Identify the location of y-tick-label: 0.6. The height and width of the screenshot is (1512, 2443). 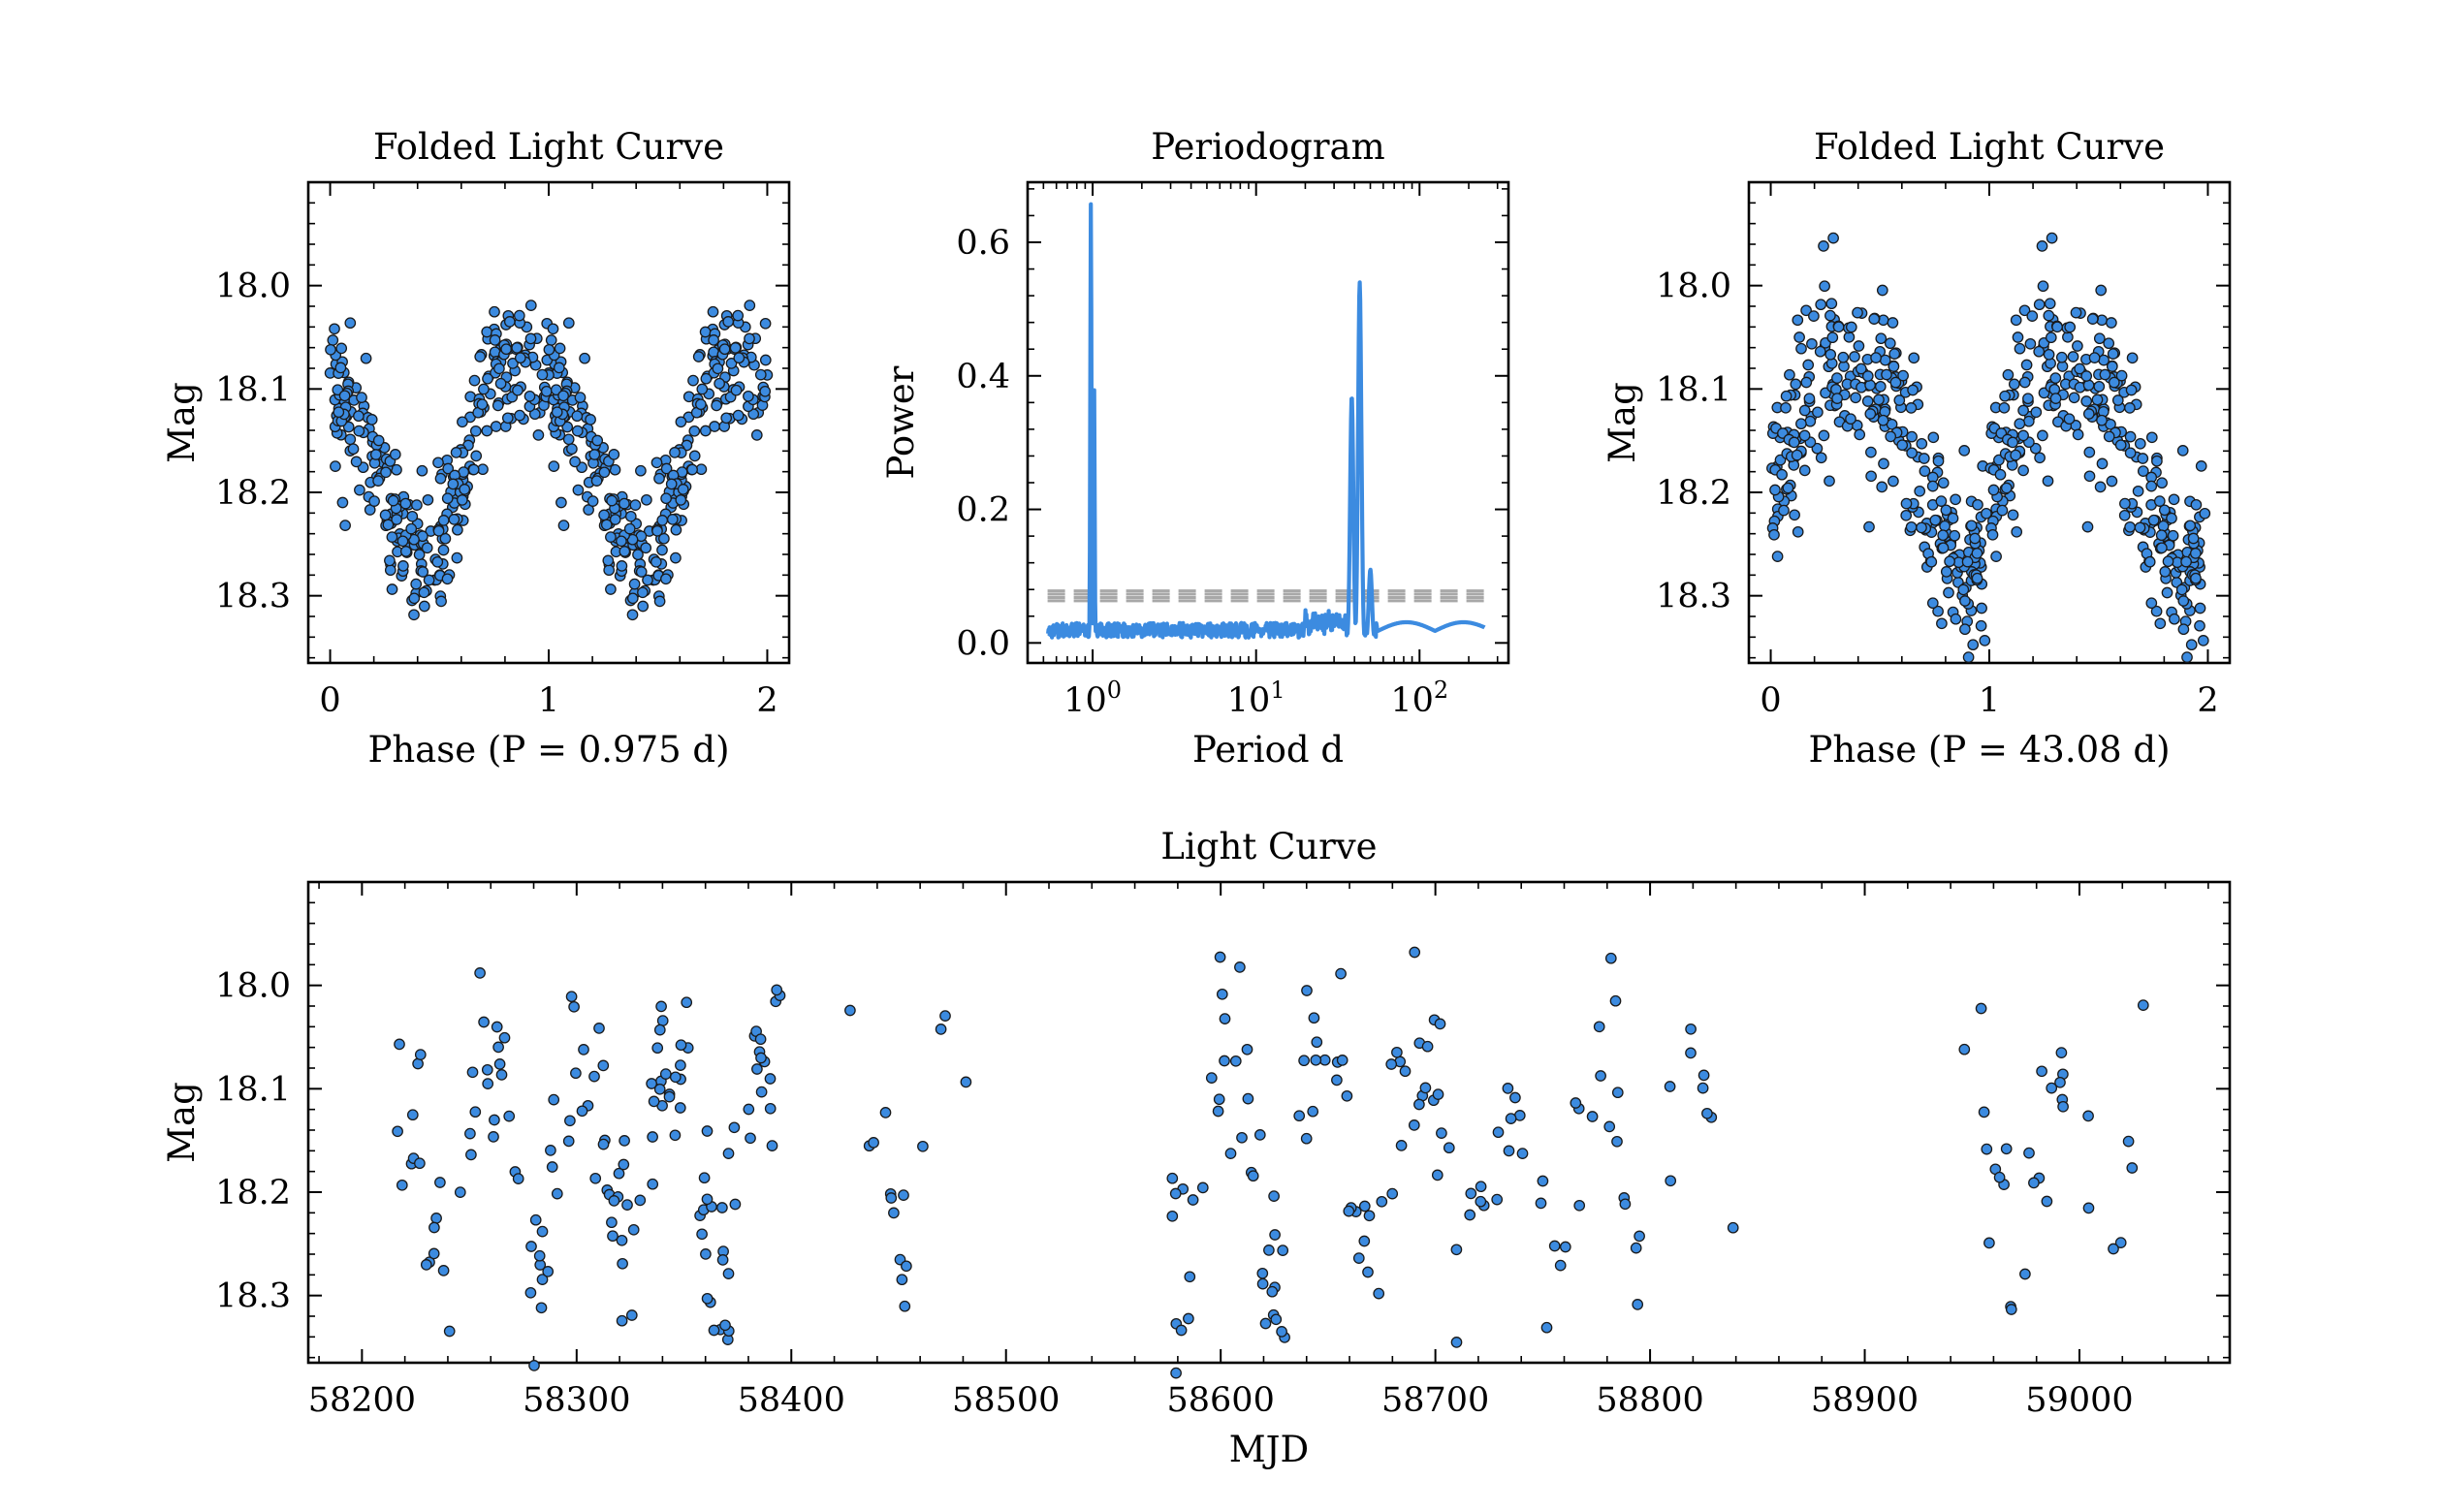
(983, 244).